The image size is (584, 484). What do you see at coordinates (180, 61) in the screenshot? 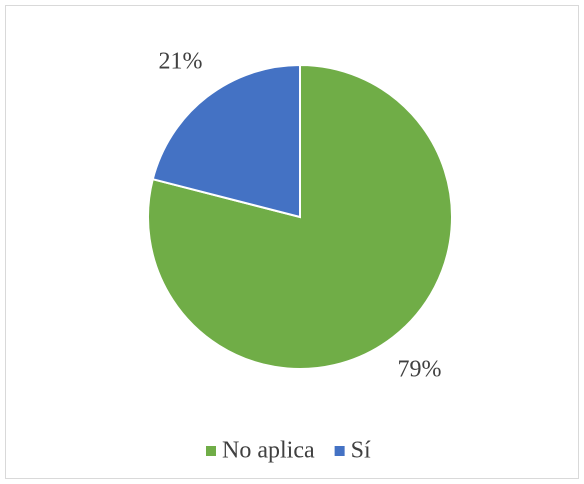
I see `data-label: 21%` at bounding box center [180, 61].